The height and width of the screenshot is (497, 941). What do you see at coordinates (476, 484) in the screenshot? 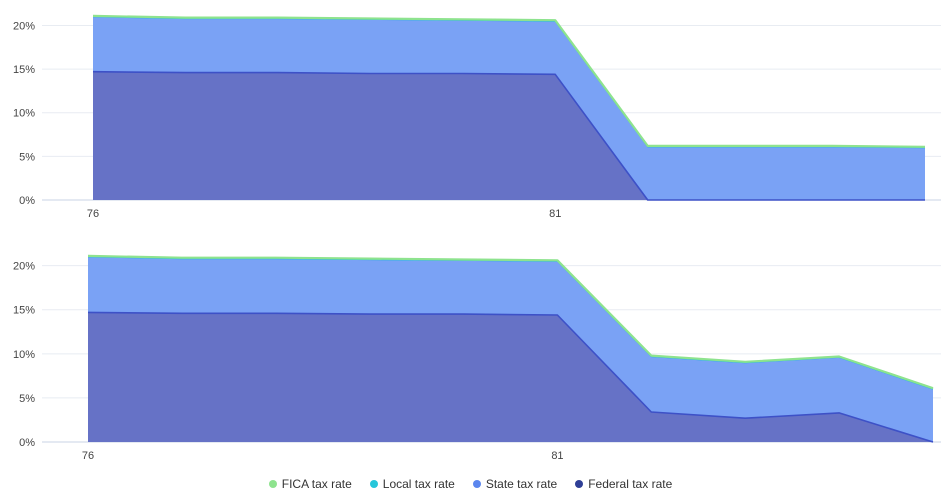
I see `legend-marker-state` at bounding box center [476, 484].